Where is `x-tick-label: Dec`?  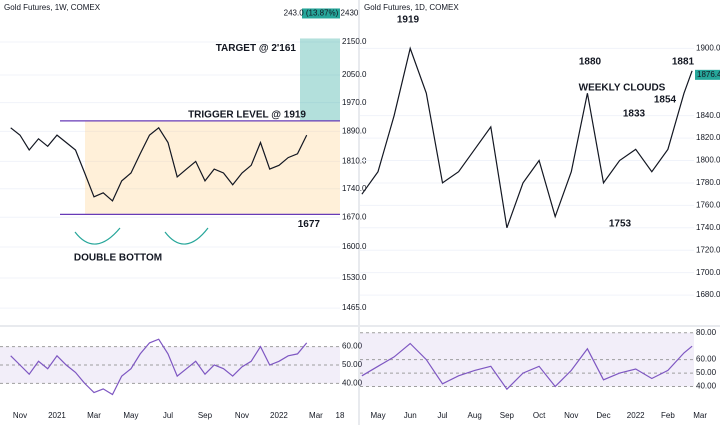 x-tick-label: Dec is located at coordinates (603, 415).